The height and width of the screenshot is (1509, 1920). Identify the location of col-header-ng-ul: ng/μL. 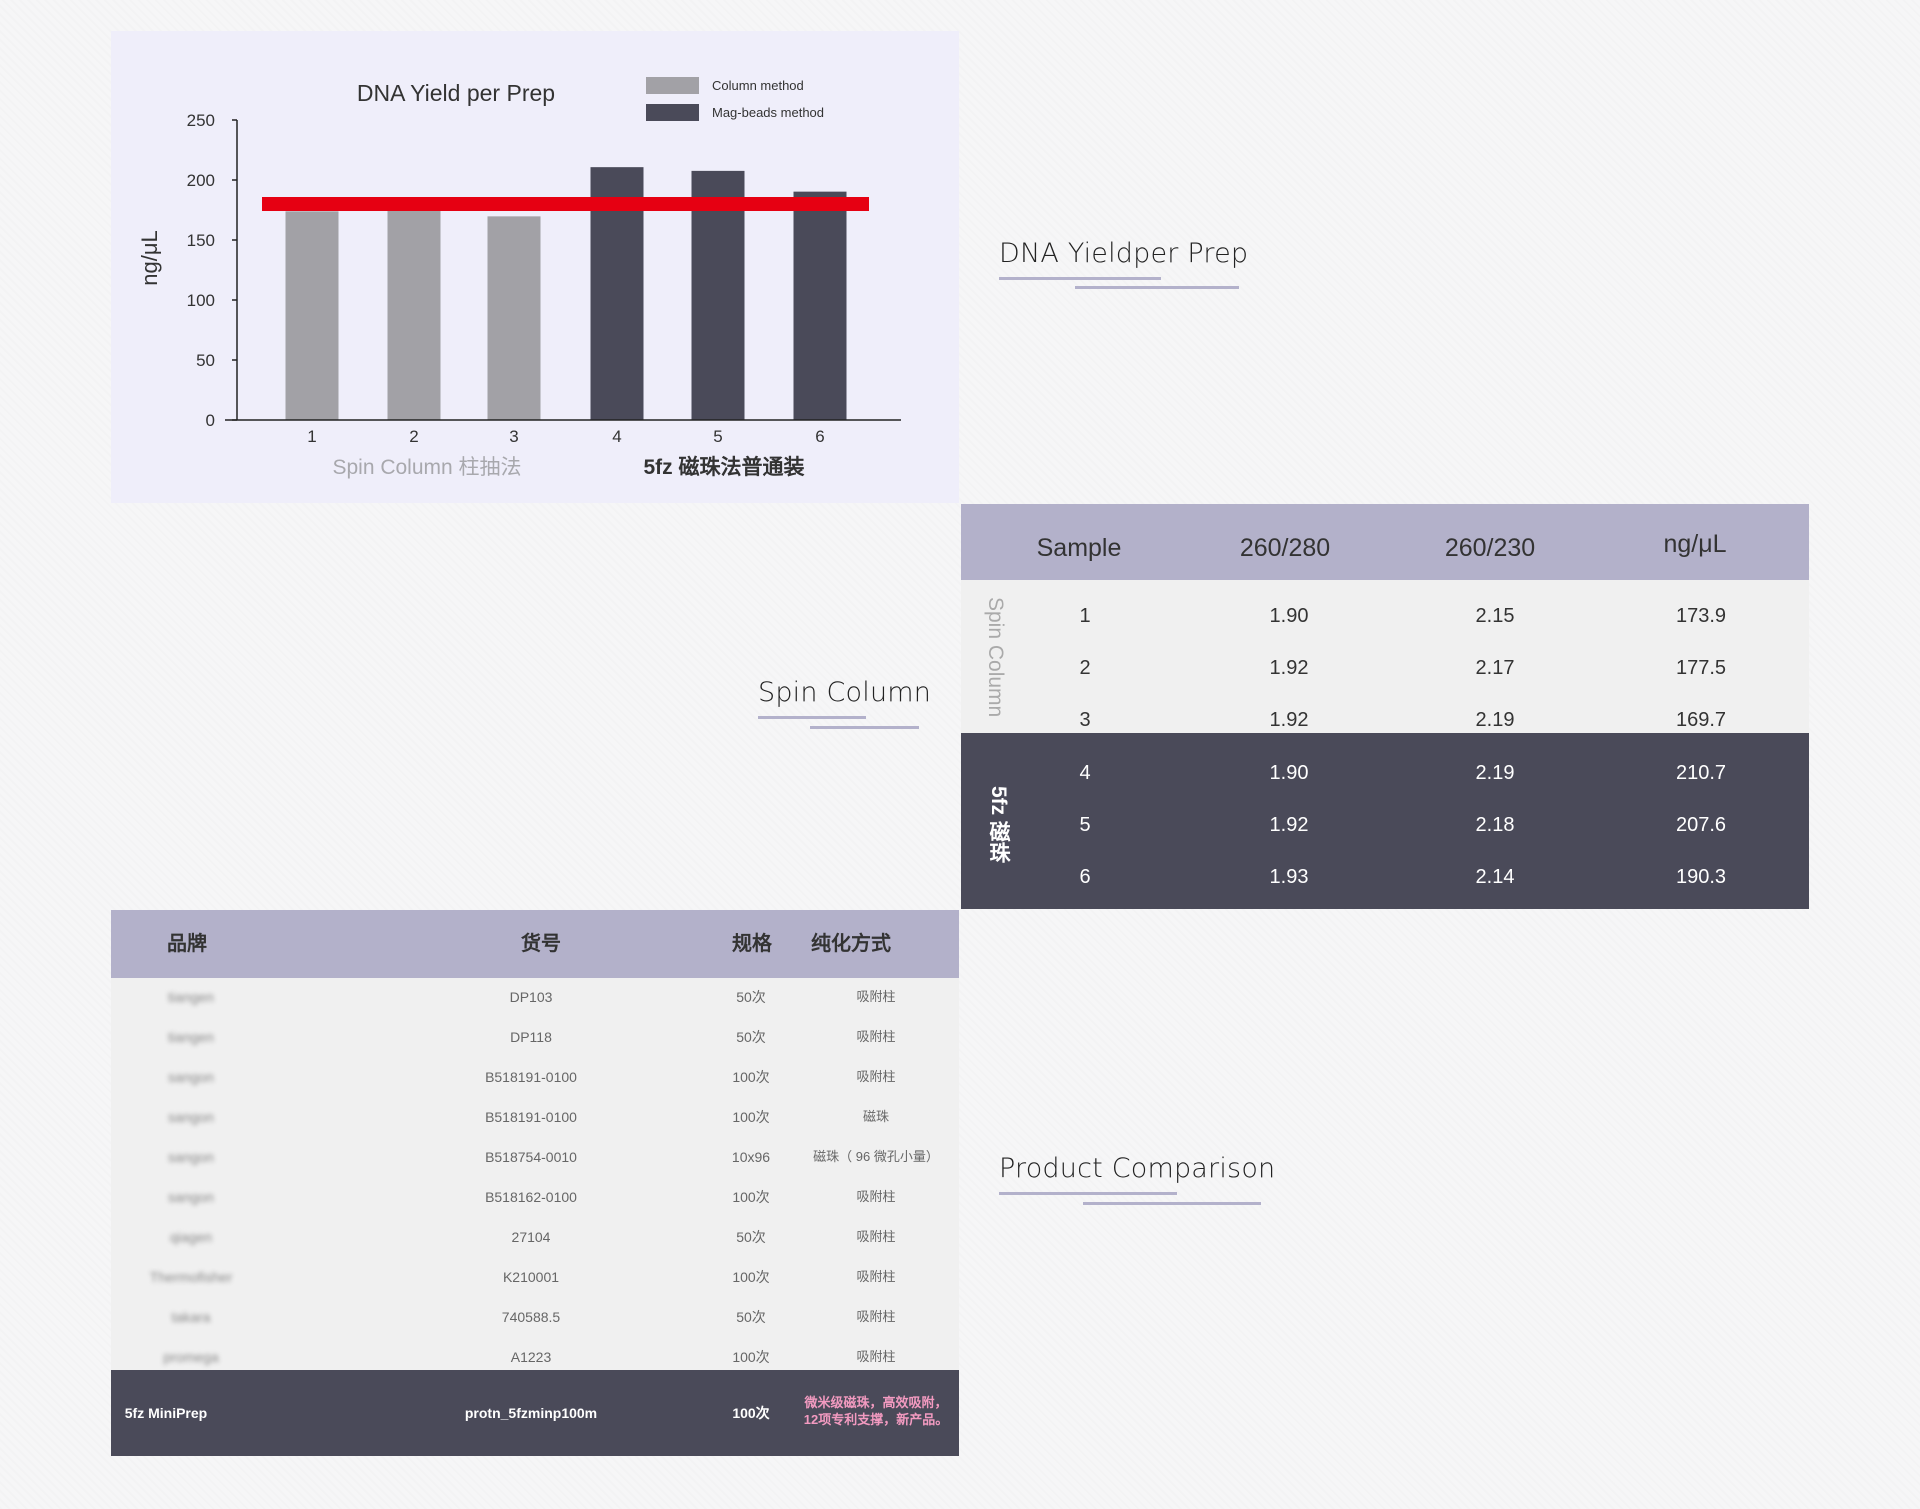
(1695, 544).